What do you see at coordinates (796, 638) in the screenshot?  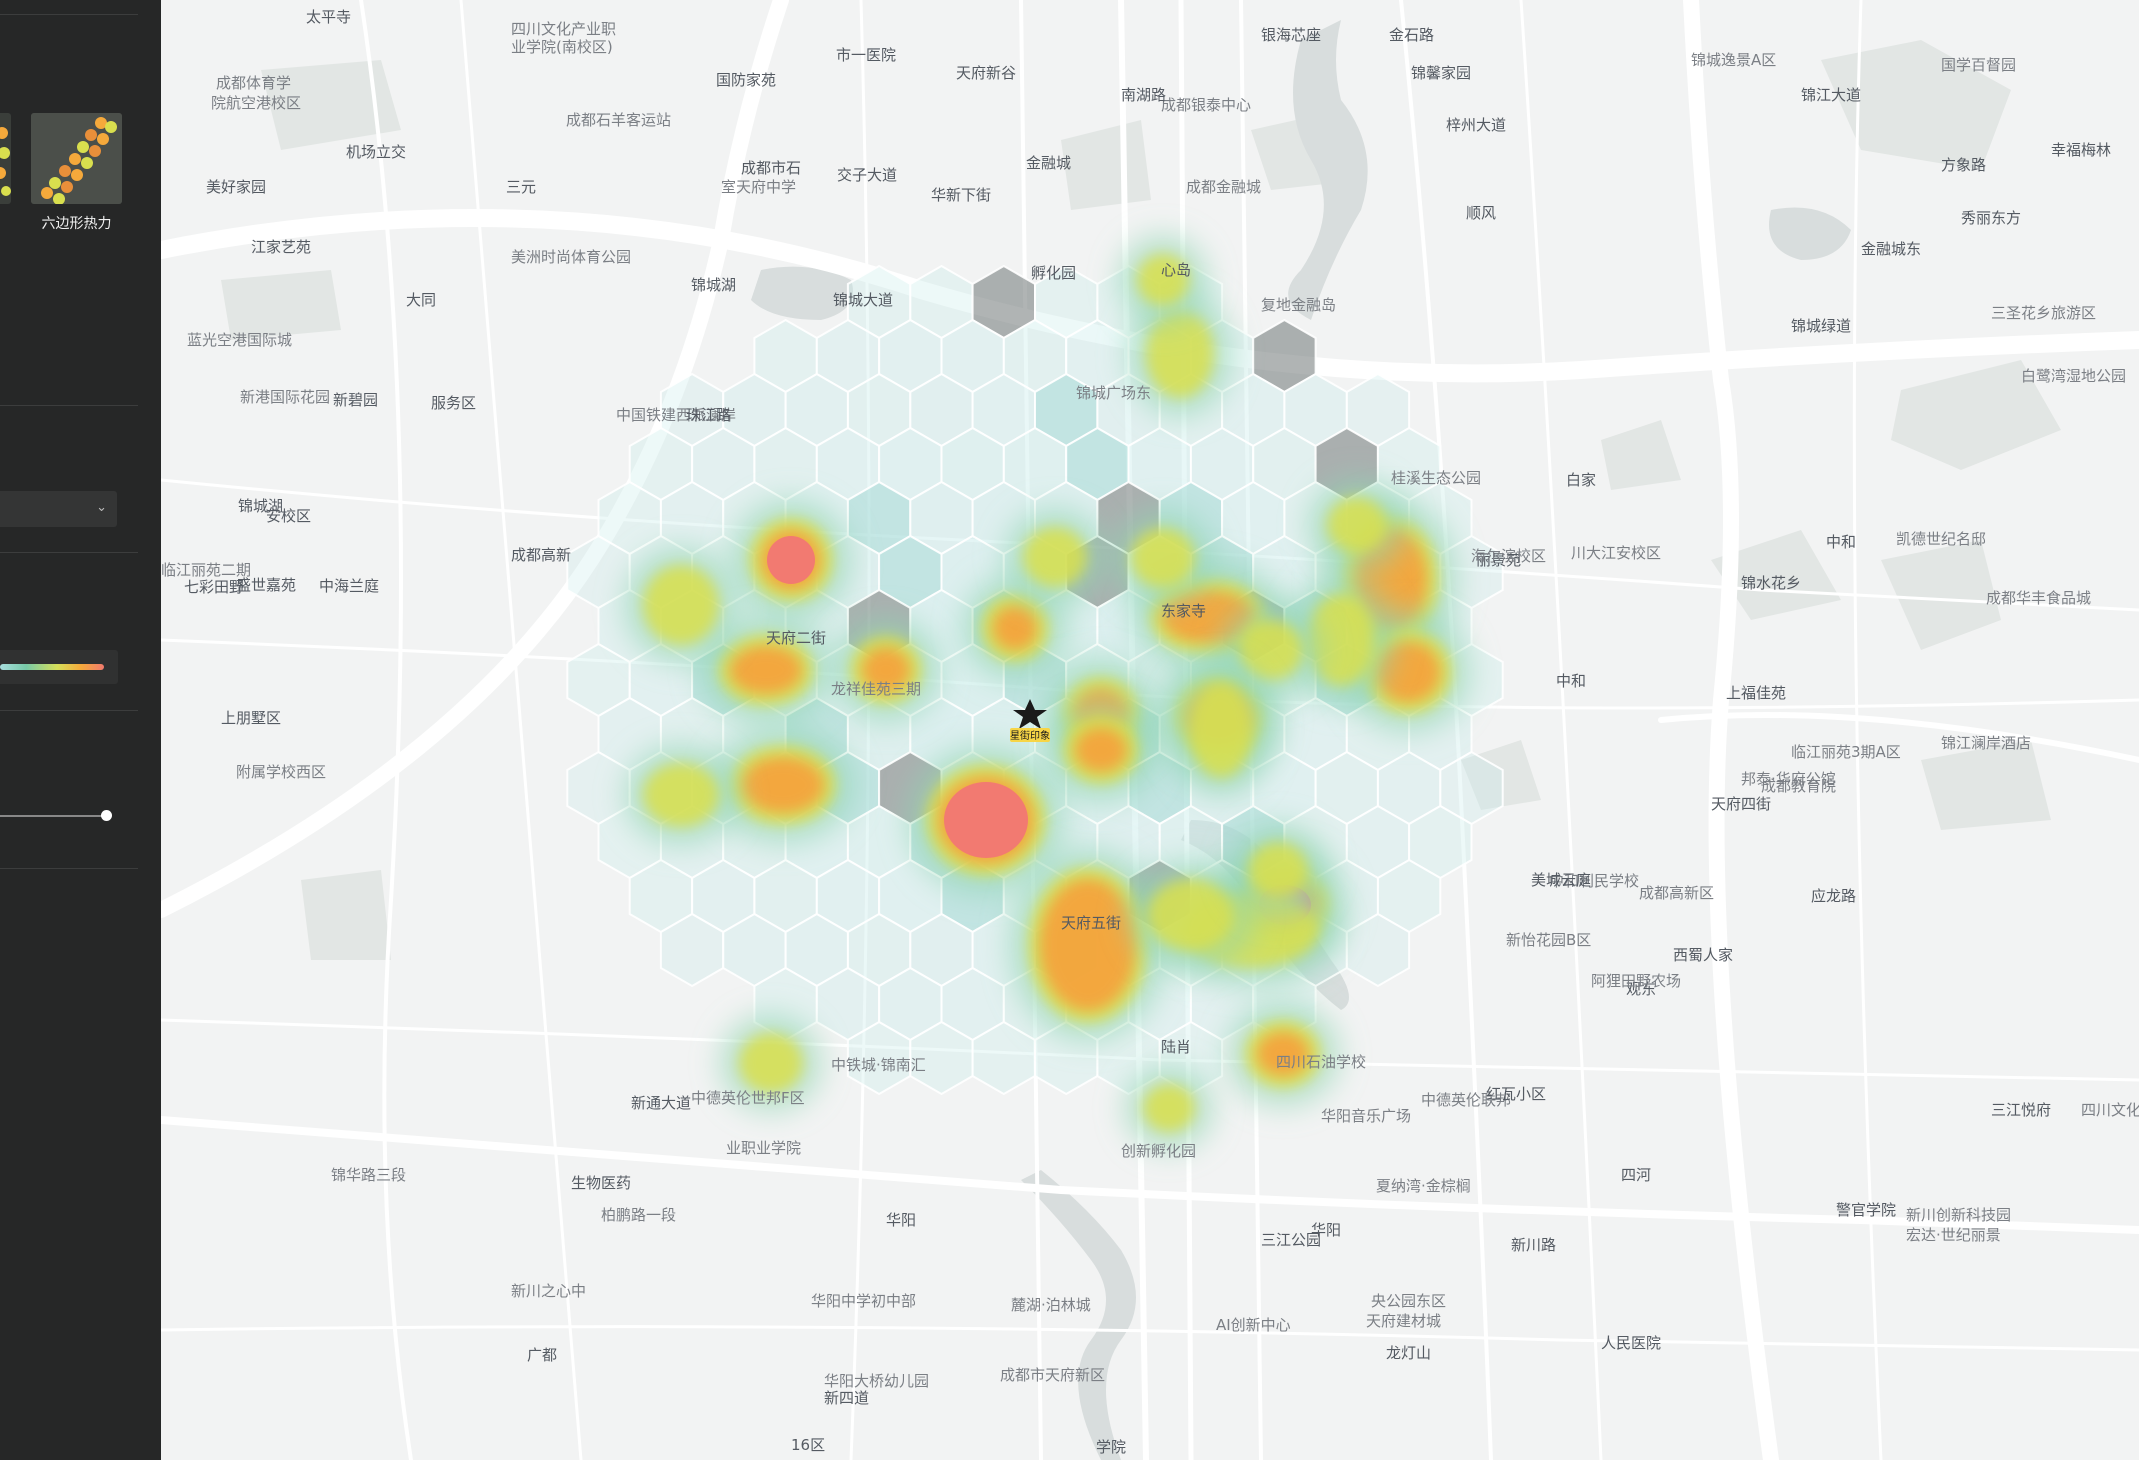 I see `map-label: 天府二街` at bounding box center [796, 638].